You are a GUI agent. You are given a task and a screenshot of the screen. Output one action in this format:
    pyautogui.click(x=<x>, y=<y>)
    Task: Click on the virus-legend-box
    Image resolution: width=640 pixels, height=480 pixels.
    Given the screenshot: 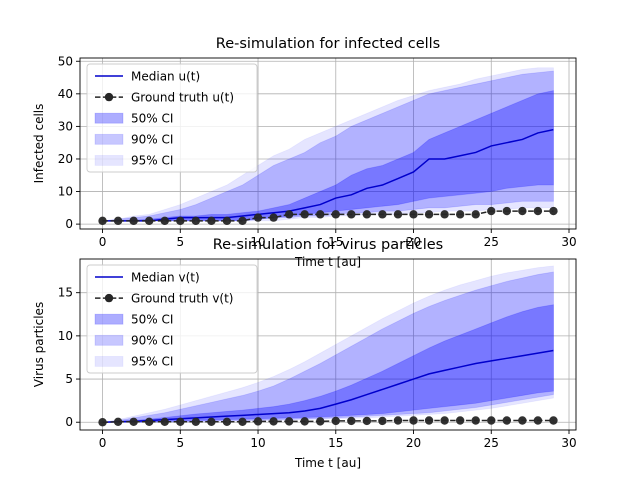 What is the action you would take?
    pyautogui.click(x=172, y=319)
    